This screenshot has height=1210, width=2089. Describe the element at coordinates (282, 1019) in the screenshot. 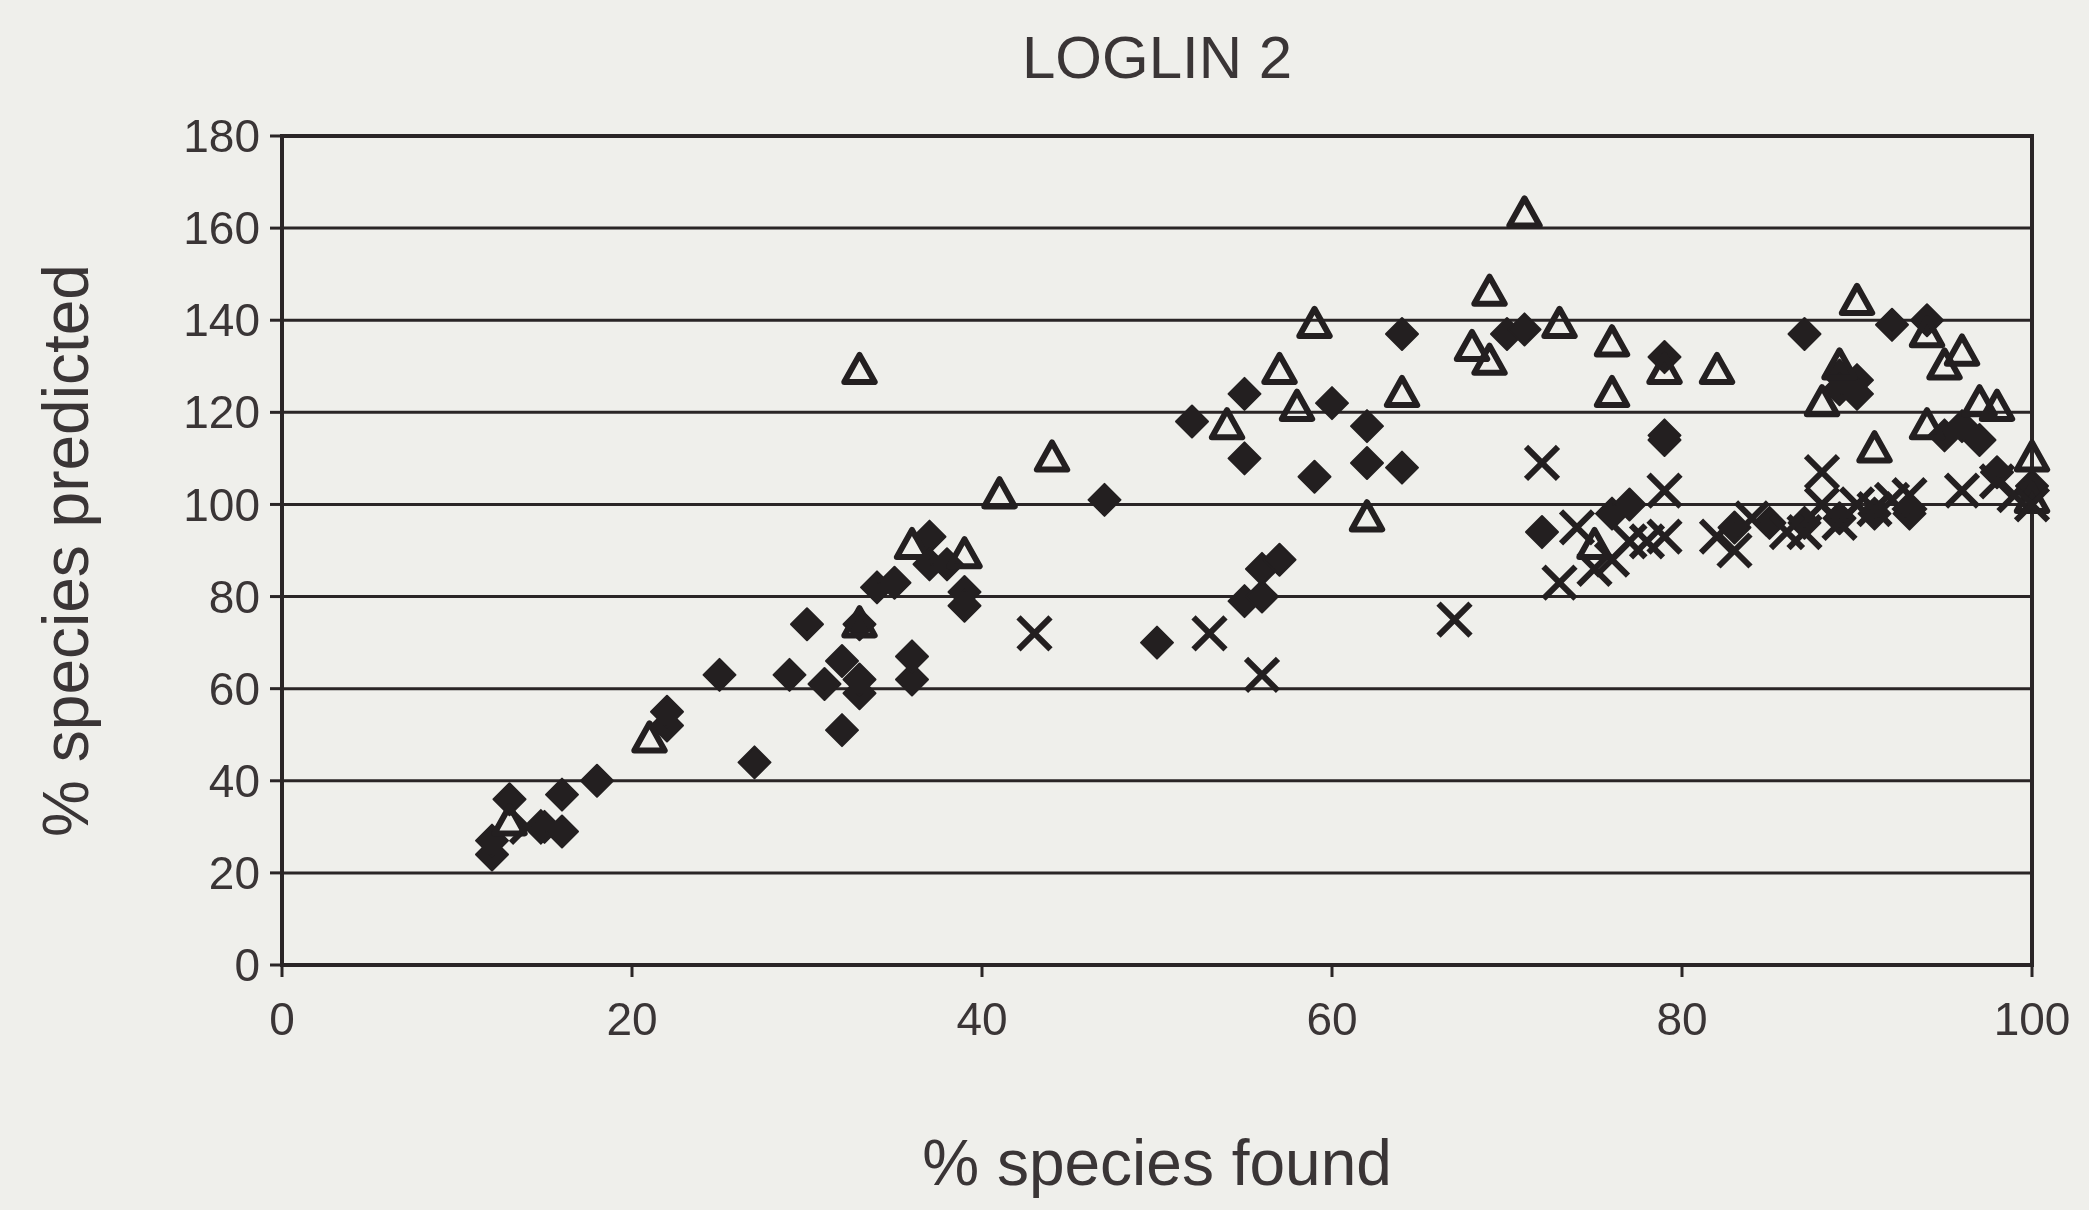

I see `x-tick-label: 0` at that location.